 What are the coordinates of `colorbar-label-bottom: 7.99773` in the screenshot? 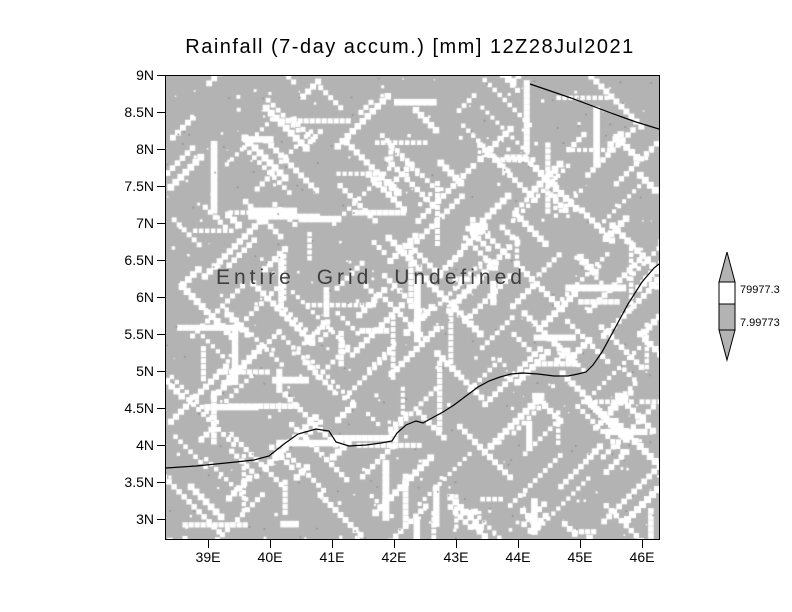 It's located at (760, 323).